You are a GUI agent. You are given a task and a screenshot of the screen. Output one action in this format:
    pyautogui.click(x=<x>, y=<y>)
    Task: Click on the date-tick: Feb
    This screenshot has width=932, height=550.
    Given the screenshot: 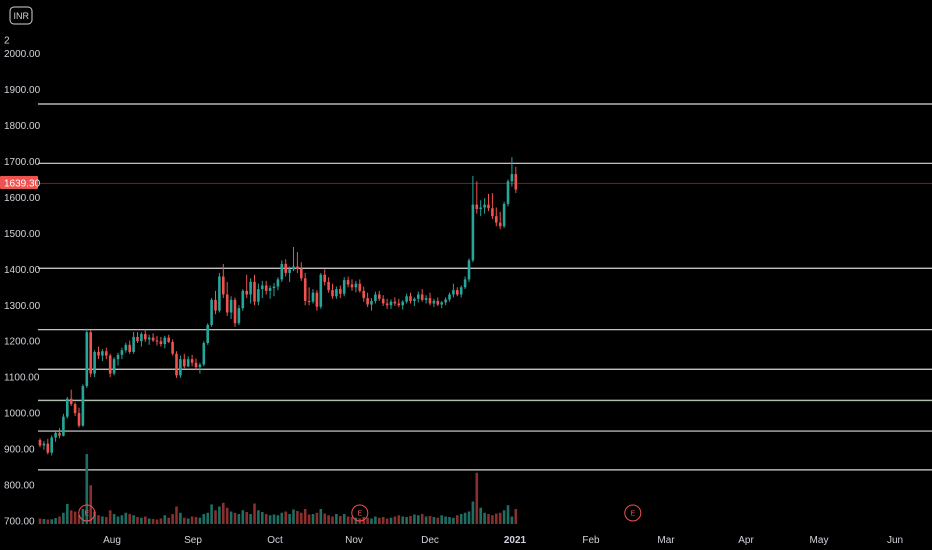 What is the action you would take?
    pyautogui.click(x=591, y=540)
    